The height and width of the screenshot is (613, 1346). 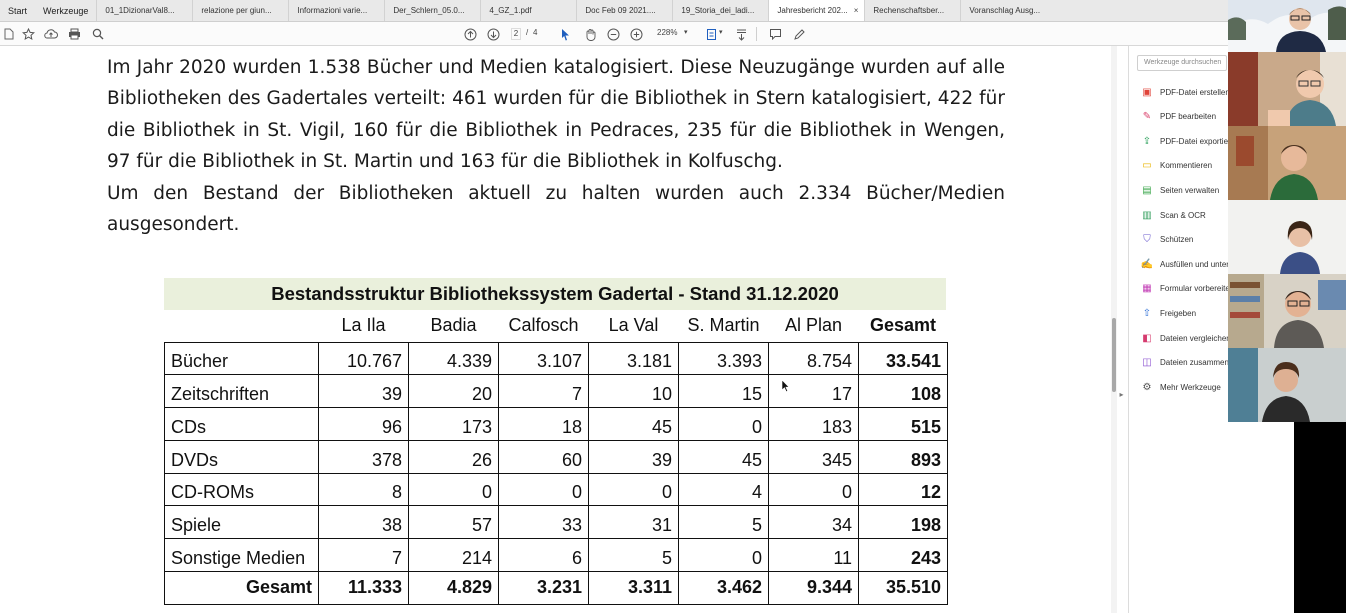 I want to click on close-tab-icon: ×, so click(x=856, y=10).